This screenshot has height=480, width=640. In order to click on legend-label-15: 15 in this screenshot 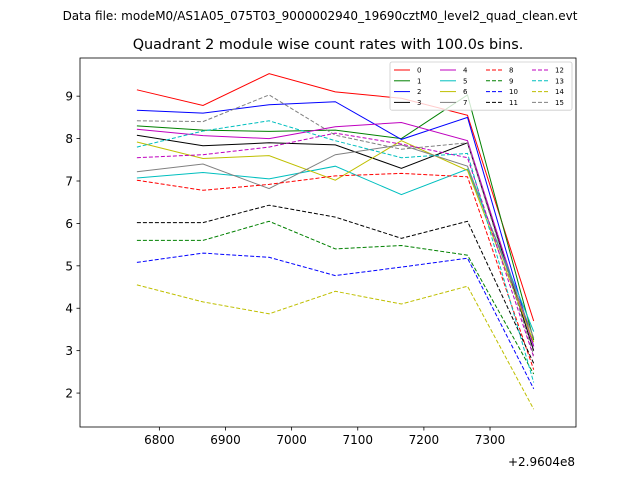, I will do `click(559, 103)`.